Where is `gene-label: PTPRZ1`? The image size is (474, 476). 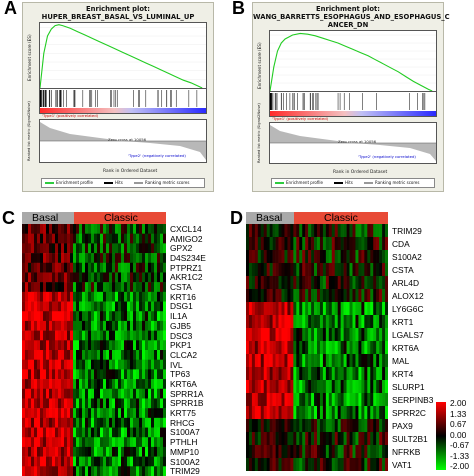
gene-label: PTPRZ1 is located at coordinates (186, 267).